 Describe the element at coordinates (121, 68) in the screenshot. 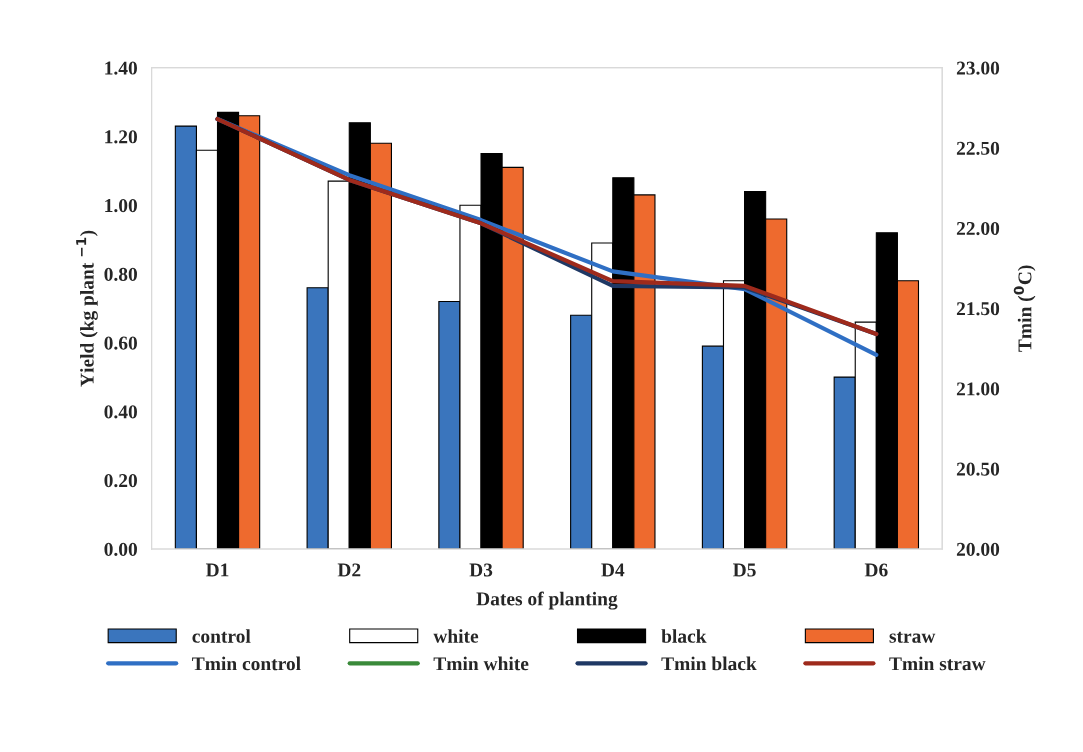

I see `y-tick-label: 1.40` at that location.